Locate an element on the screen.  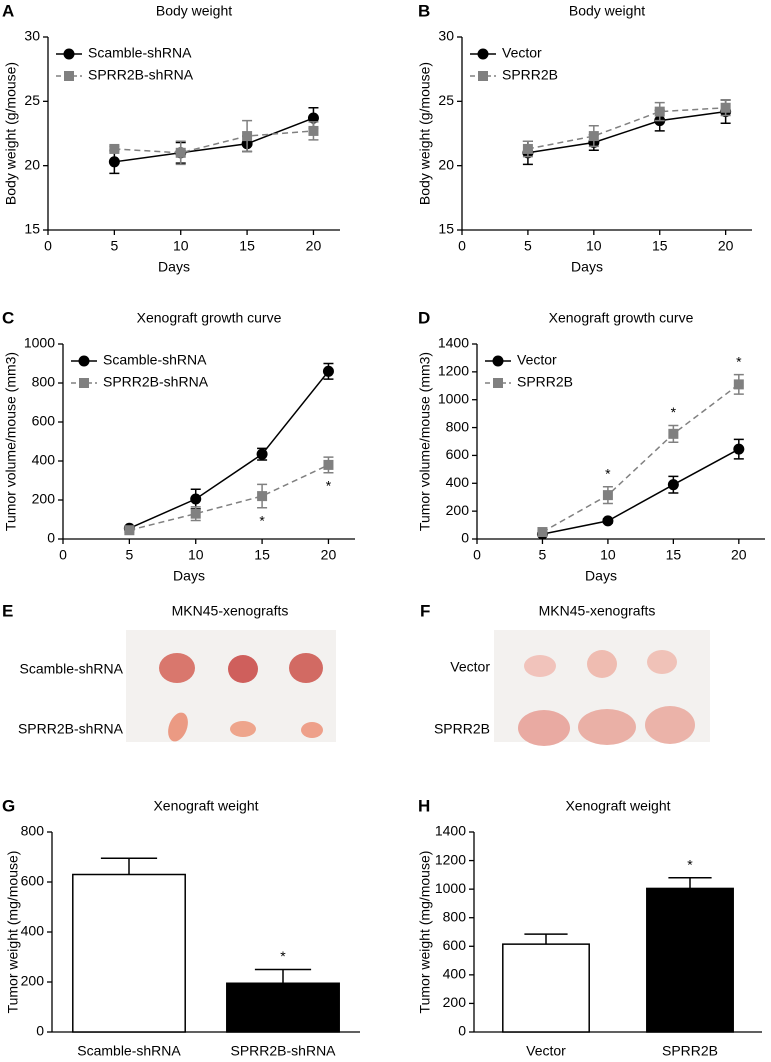
x-tick-label: SPRR2B is located at coordinates (690, 1051).